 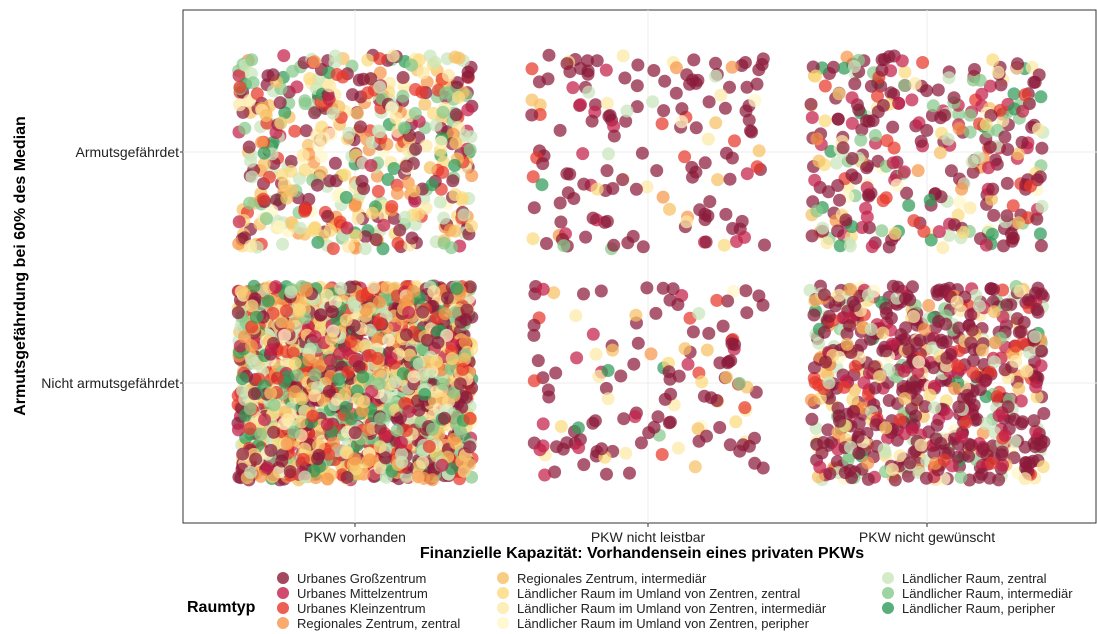 I want to click on legend-swatch, so click(x=283, y=608).